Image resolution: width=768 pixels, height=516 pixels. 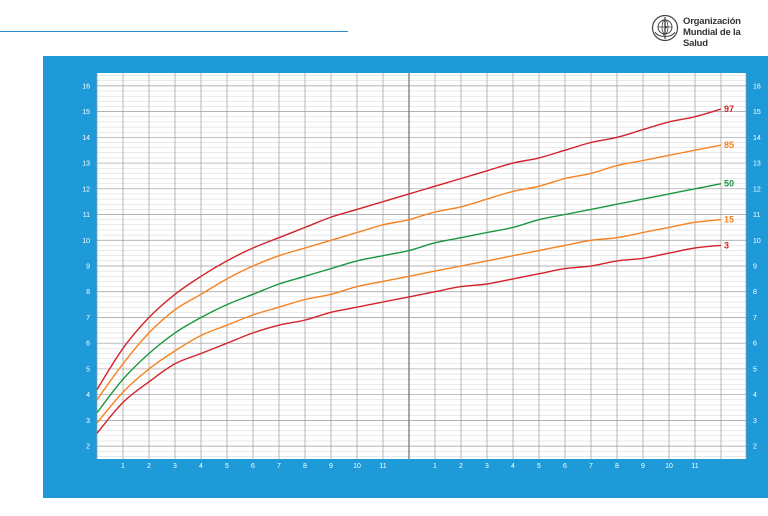 I want to click on y-tick-label-right: 13, so click(x=757, y=164).